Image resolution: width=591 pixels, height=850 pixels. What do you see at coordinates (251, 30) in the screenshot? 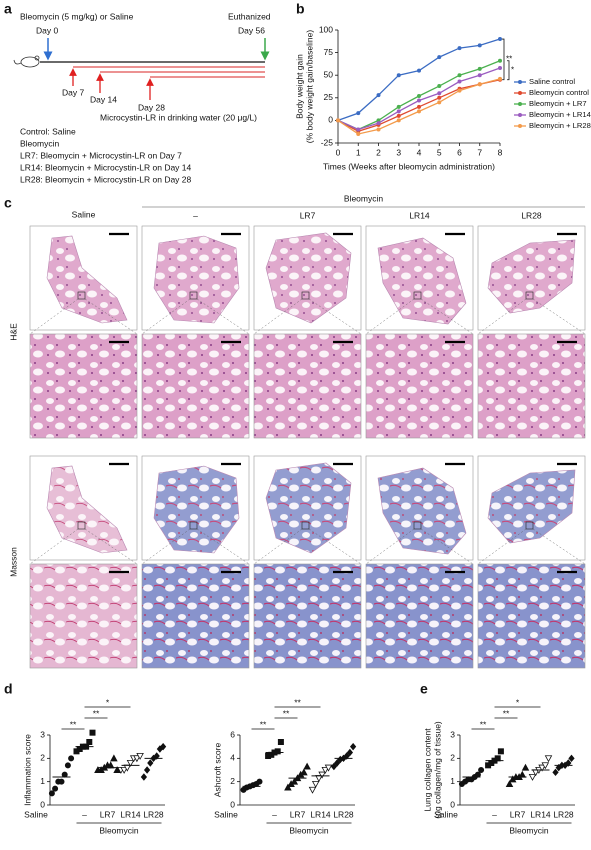
I see `day-label: Day 56` at bounding box center [251, 30].